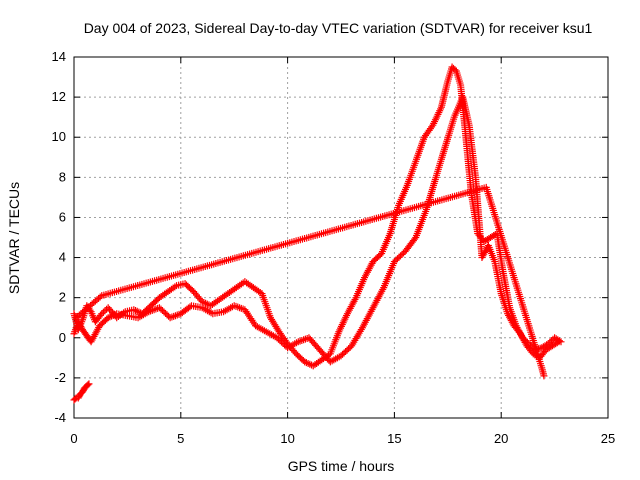  Describe the element at coordinates (608, 438) in the screenshot. I see `x-tick-label: 25` at that location.